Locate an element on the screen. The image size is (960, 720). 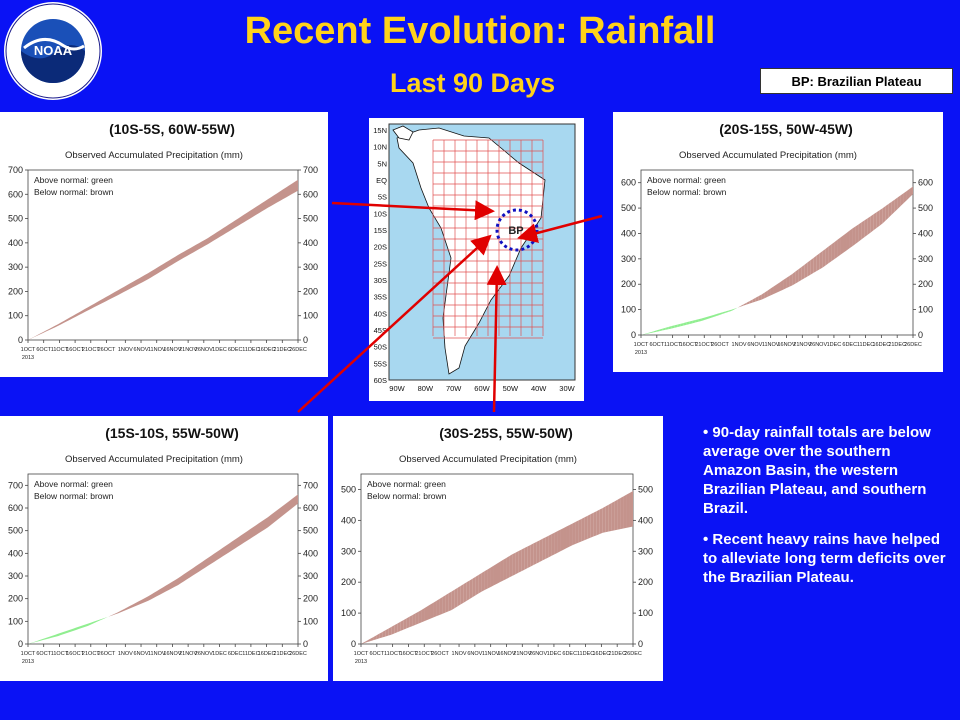
lat-label: 25S is located at coordinates (380, 263).